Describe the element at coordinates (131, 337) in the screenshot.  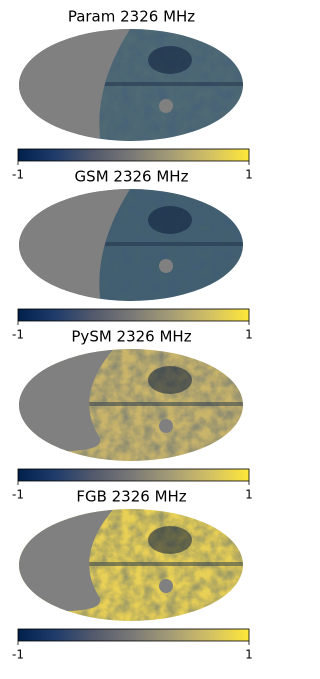
I see `panel-title: PySM 2326 MHz` at that location.